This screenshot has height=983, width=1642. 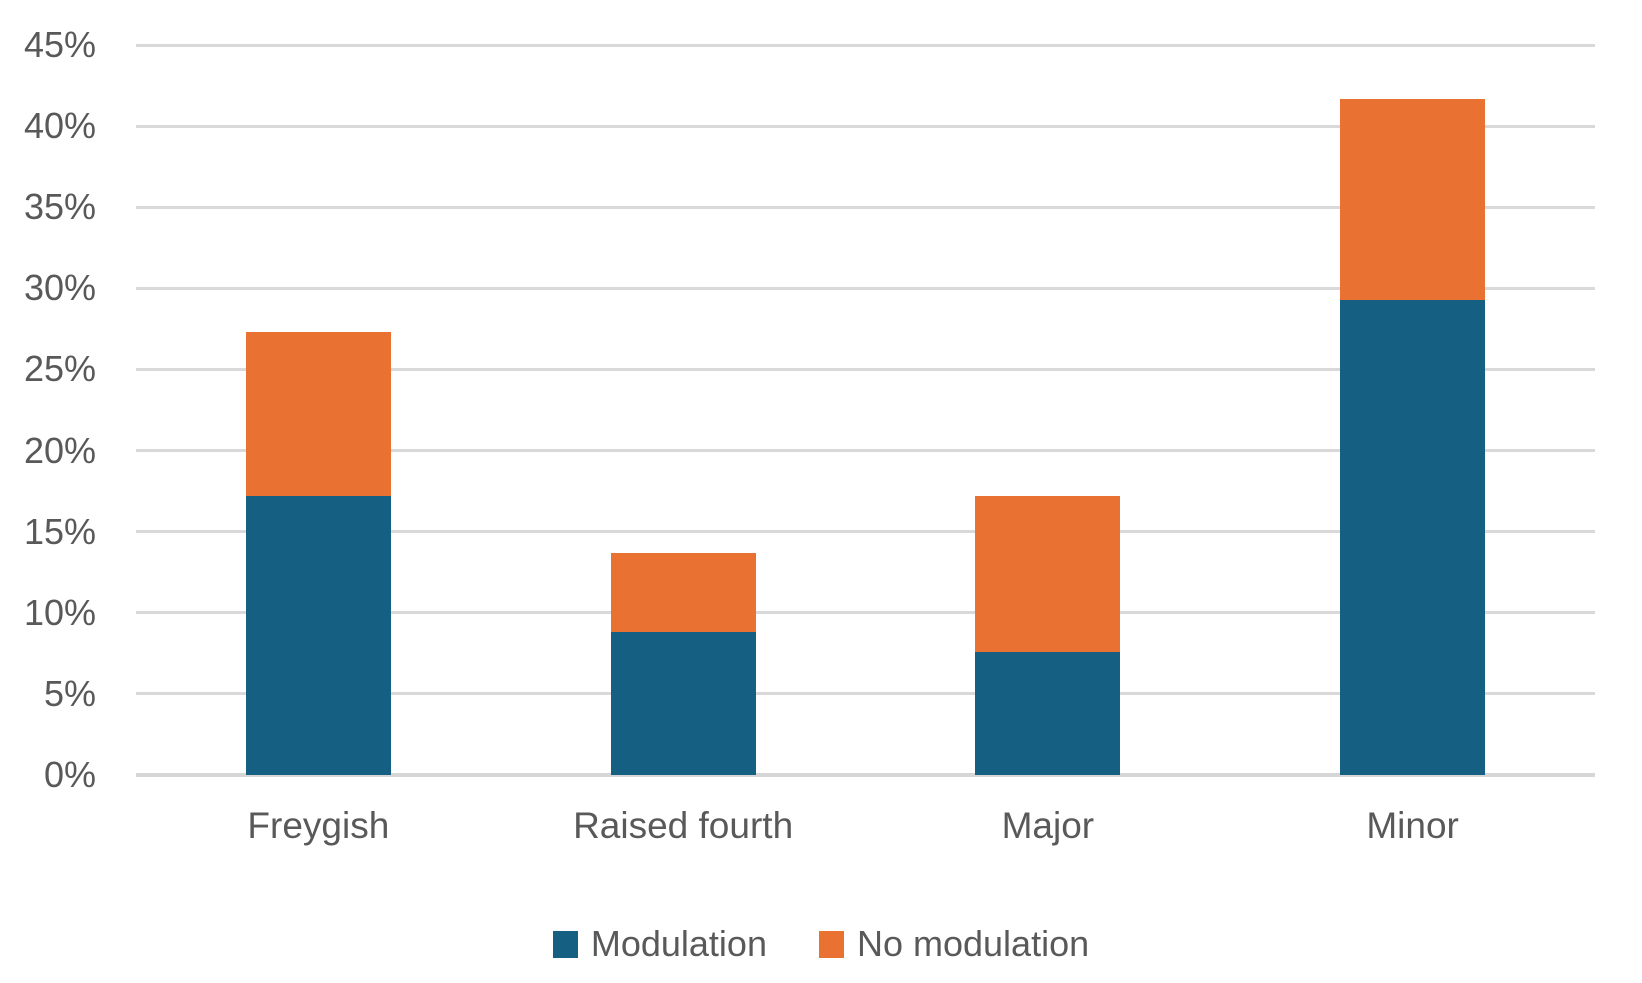 I want to click on y-axis-tick-label-30: 30%, so click(x=59, y=288).